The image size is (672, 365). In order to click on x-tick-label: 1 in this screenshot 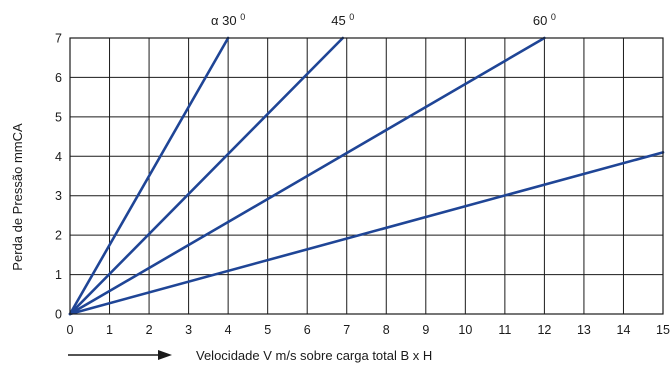, I will do `click(109, 330)`.